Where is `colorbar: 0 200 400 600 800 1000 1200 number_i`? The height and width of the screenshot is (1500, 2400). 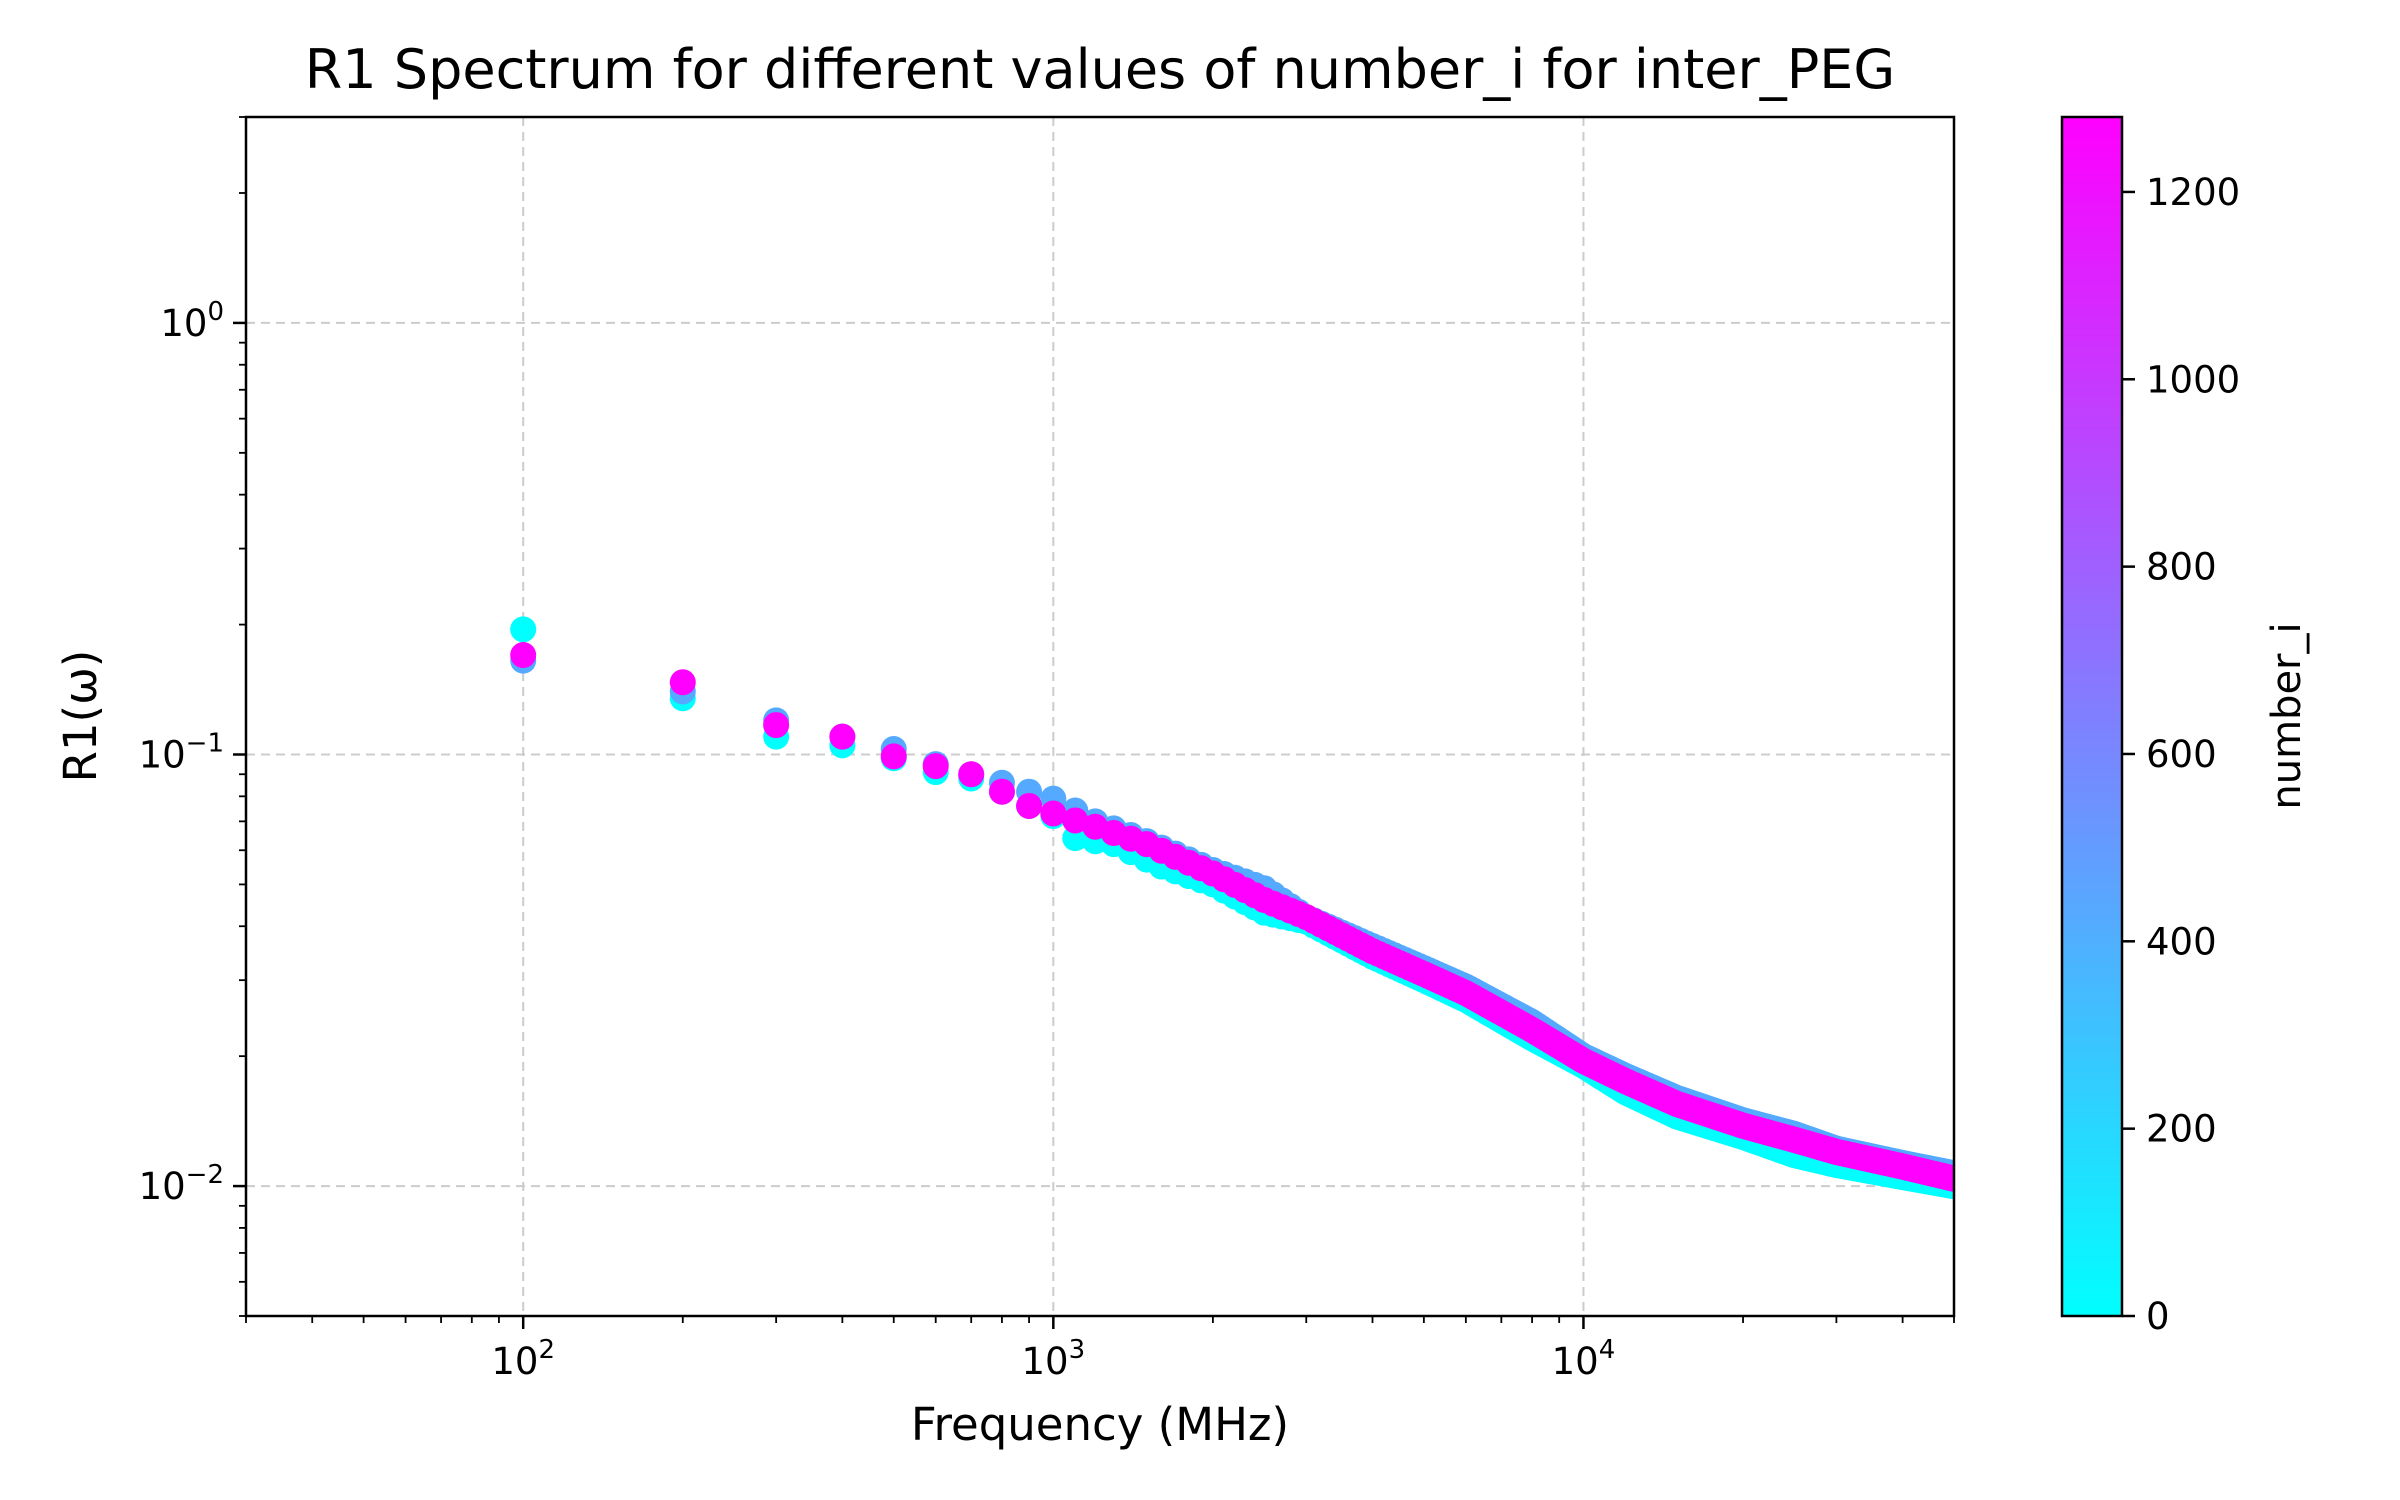
colorbar: 0 200 400 600 800 1000 1200 number_i is located at coordinates (2185, 726).